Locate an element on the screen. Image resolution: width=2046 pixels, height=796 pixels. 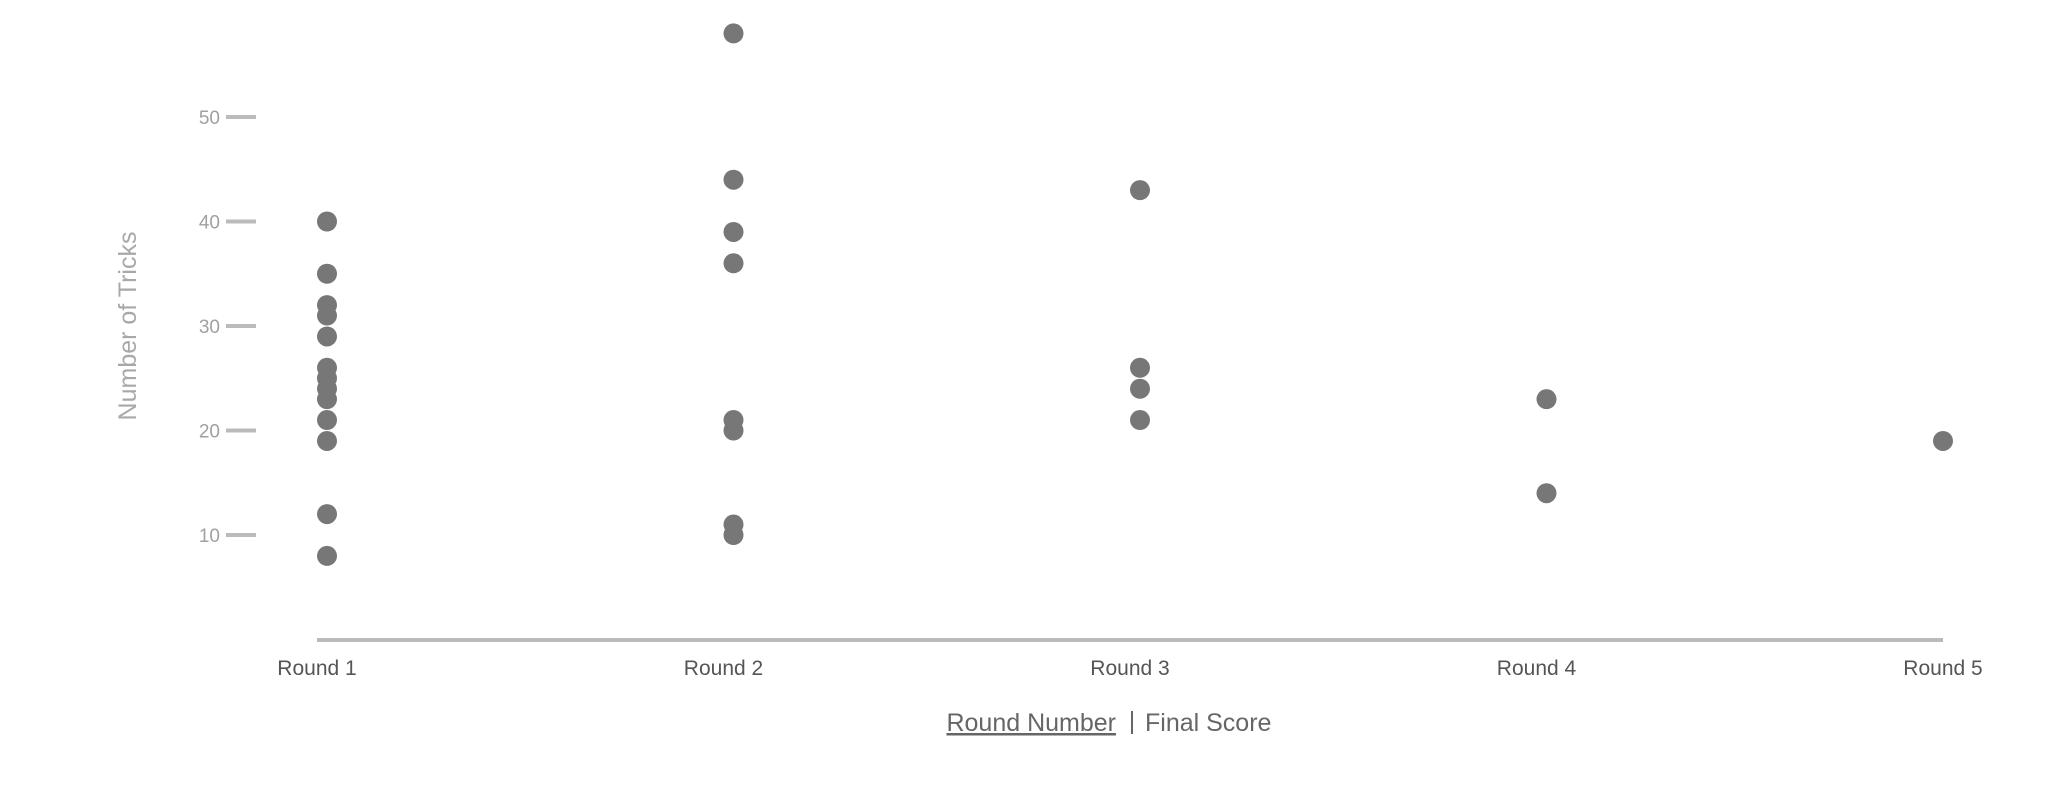
x-axis: Round 1 Round 2 Round 3 Round 4 Round 5 is located at coordinates (1130, 659).